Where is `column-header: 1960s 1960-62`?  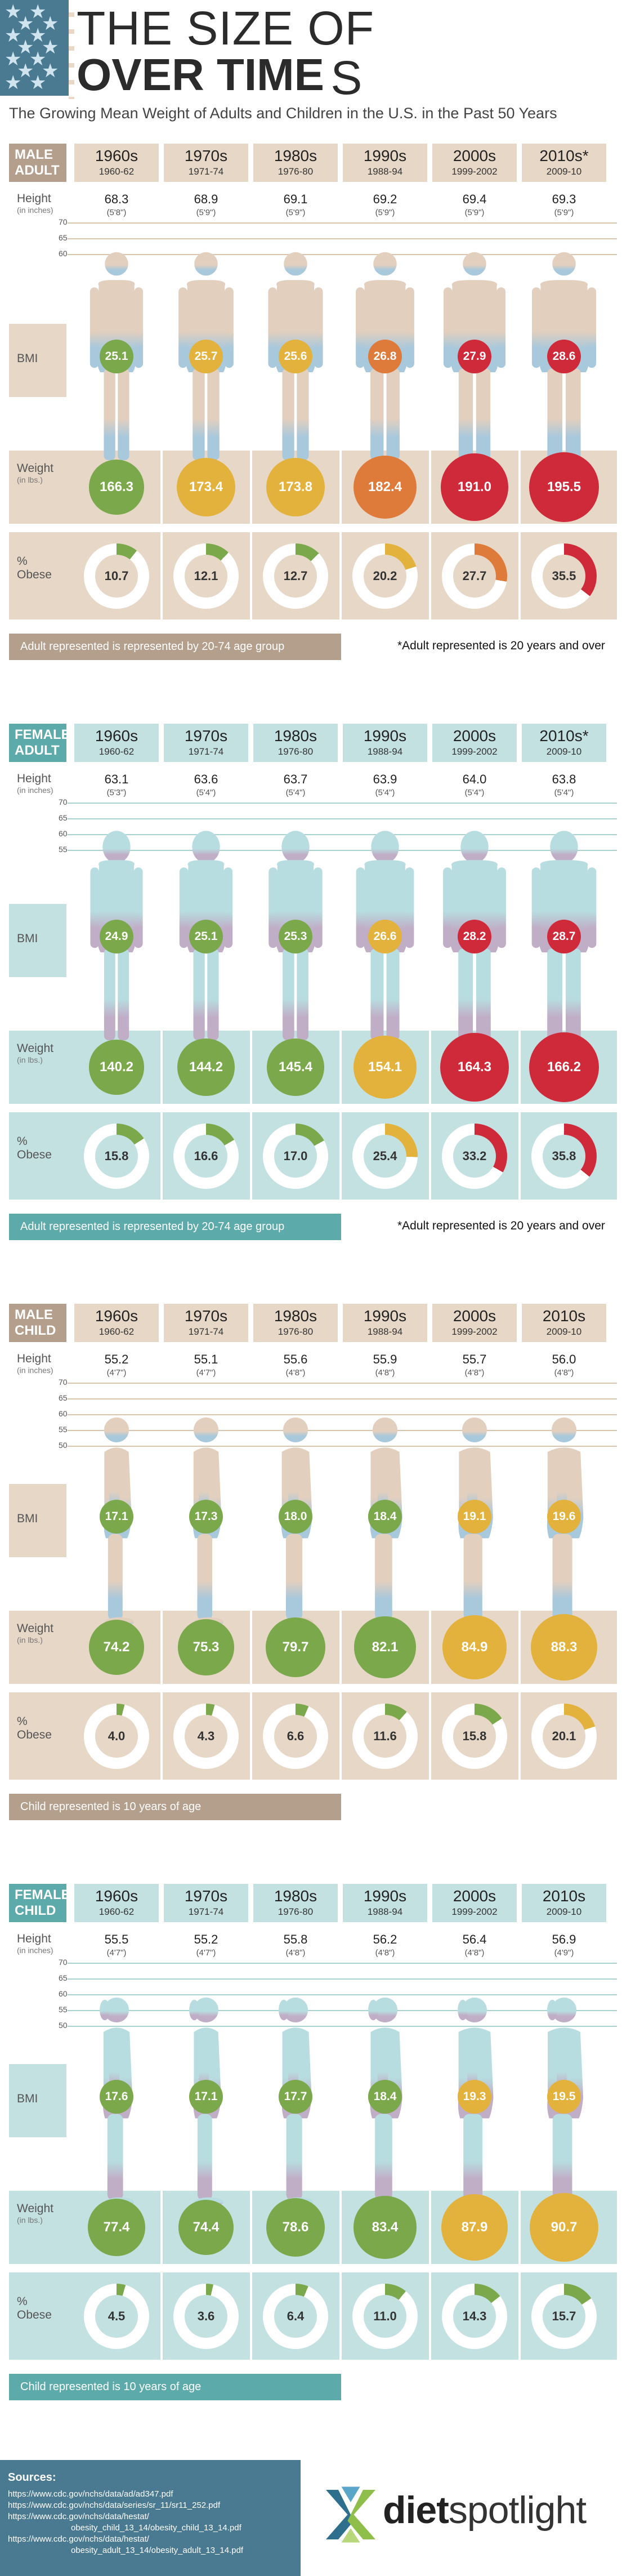 column-header: 1960s 1960-62 is located at coordinates (116, 1903).